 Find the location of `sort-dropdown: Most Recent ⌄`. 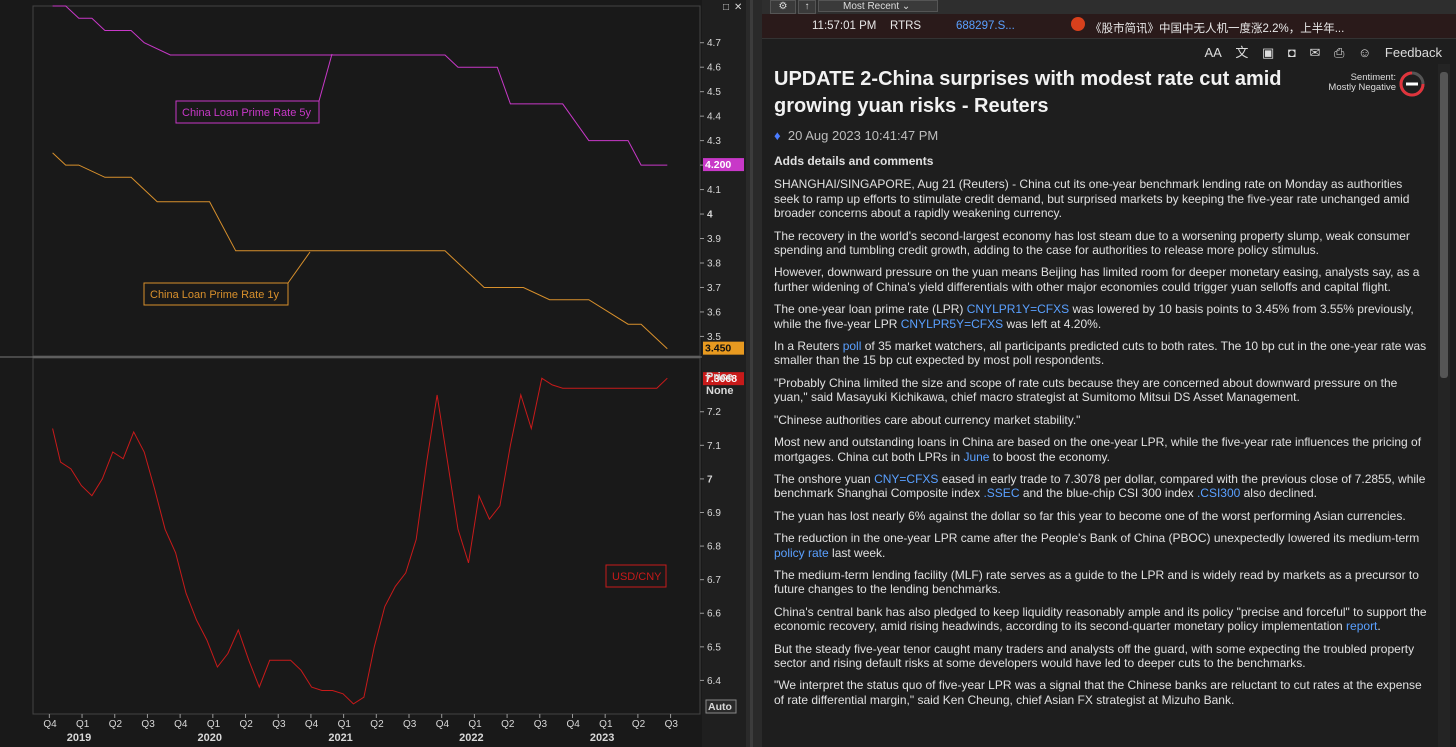

sort-dropdown: Most Recent ⌄ is located at coordinates (878, 6).